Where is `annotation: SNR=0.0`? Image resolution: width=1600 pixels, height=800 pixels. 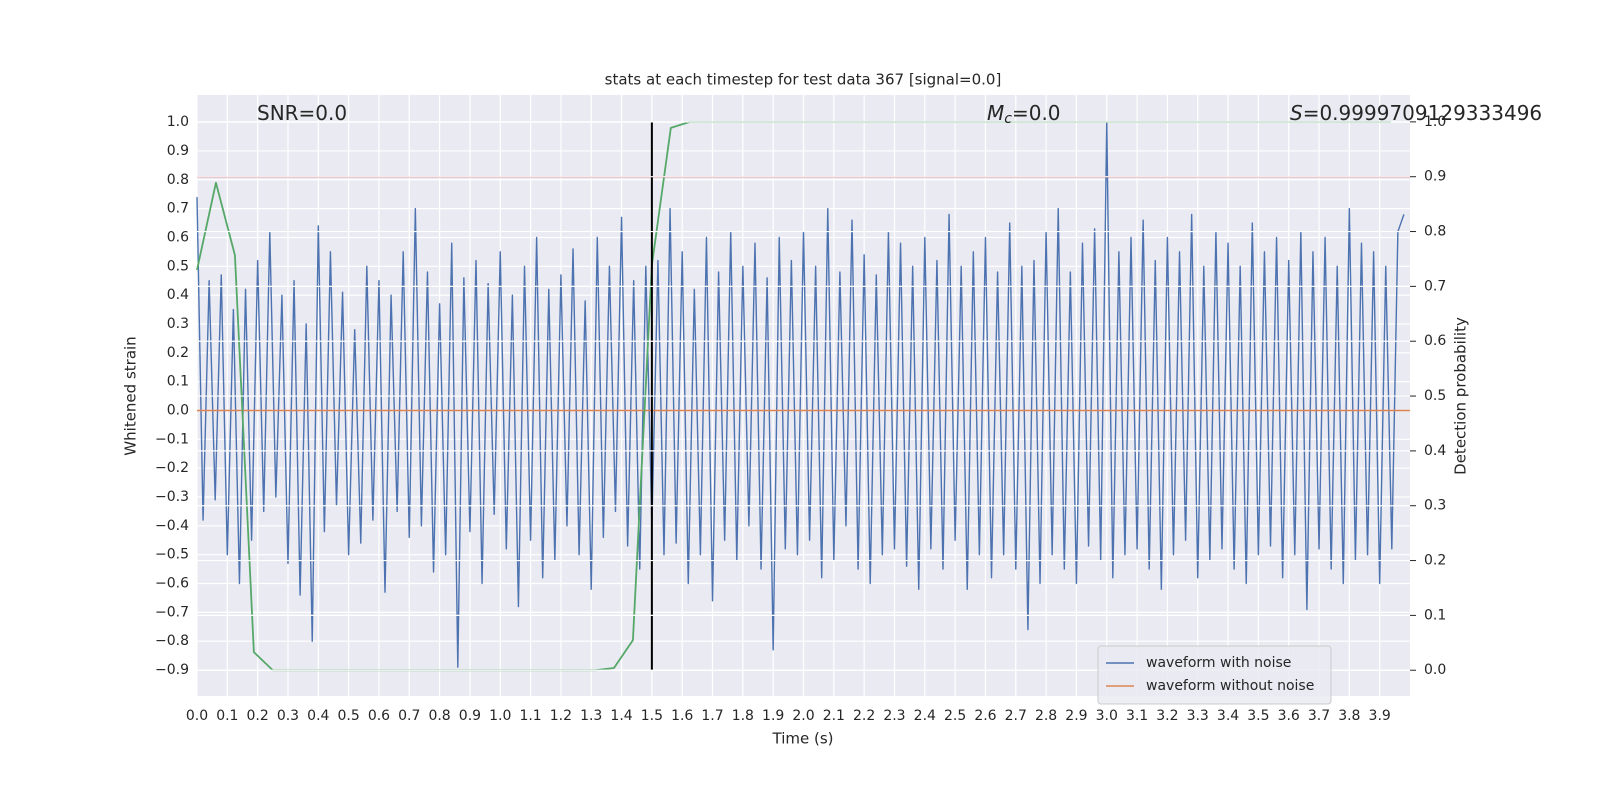 annotation: SNR=0.0 is located at coordinates (302, 113).